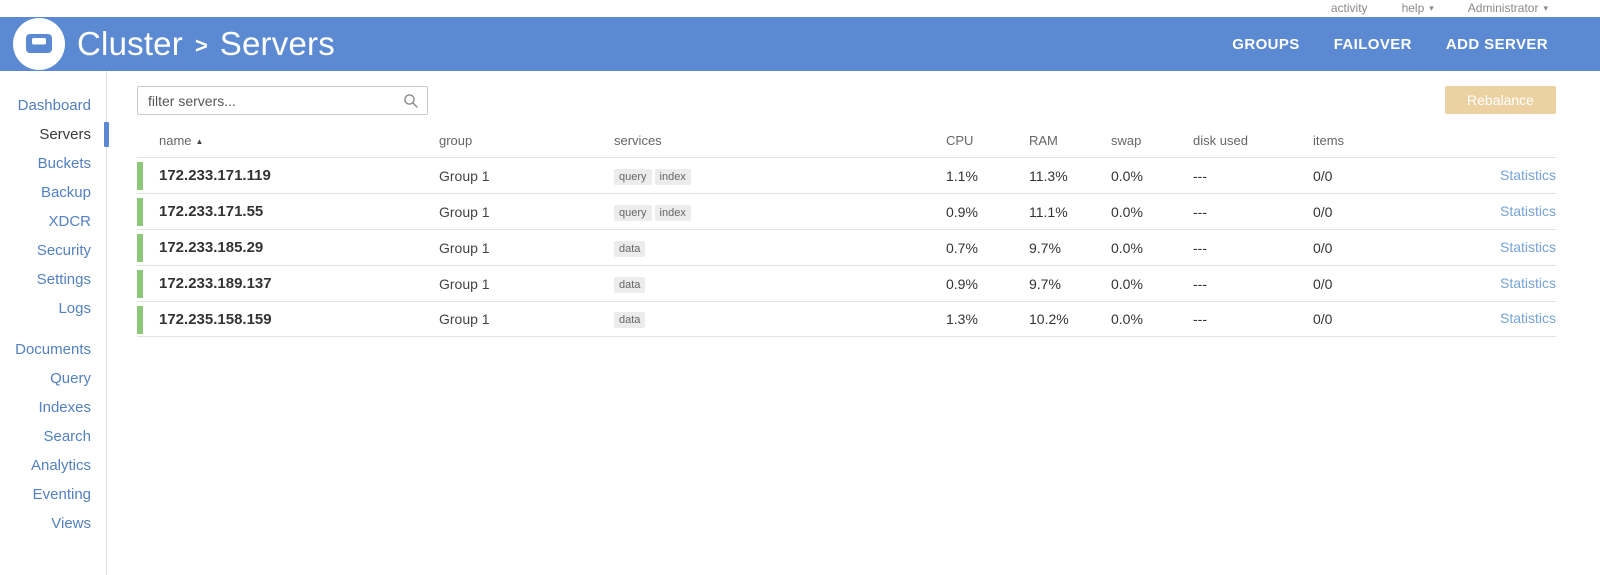 The height and width of the screenshot is (575, 1600). I want to click on failover-button: FAILOVER, so click(1372, 44).